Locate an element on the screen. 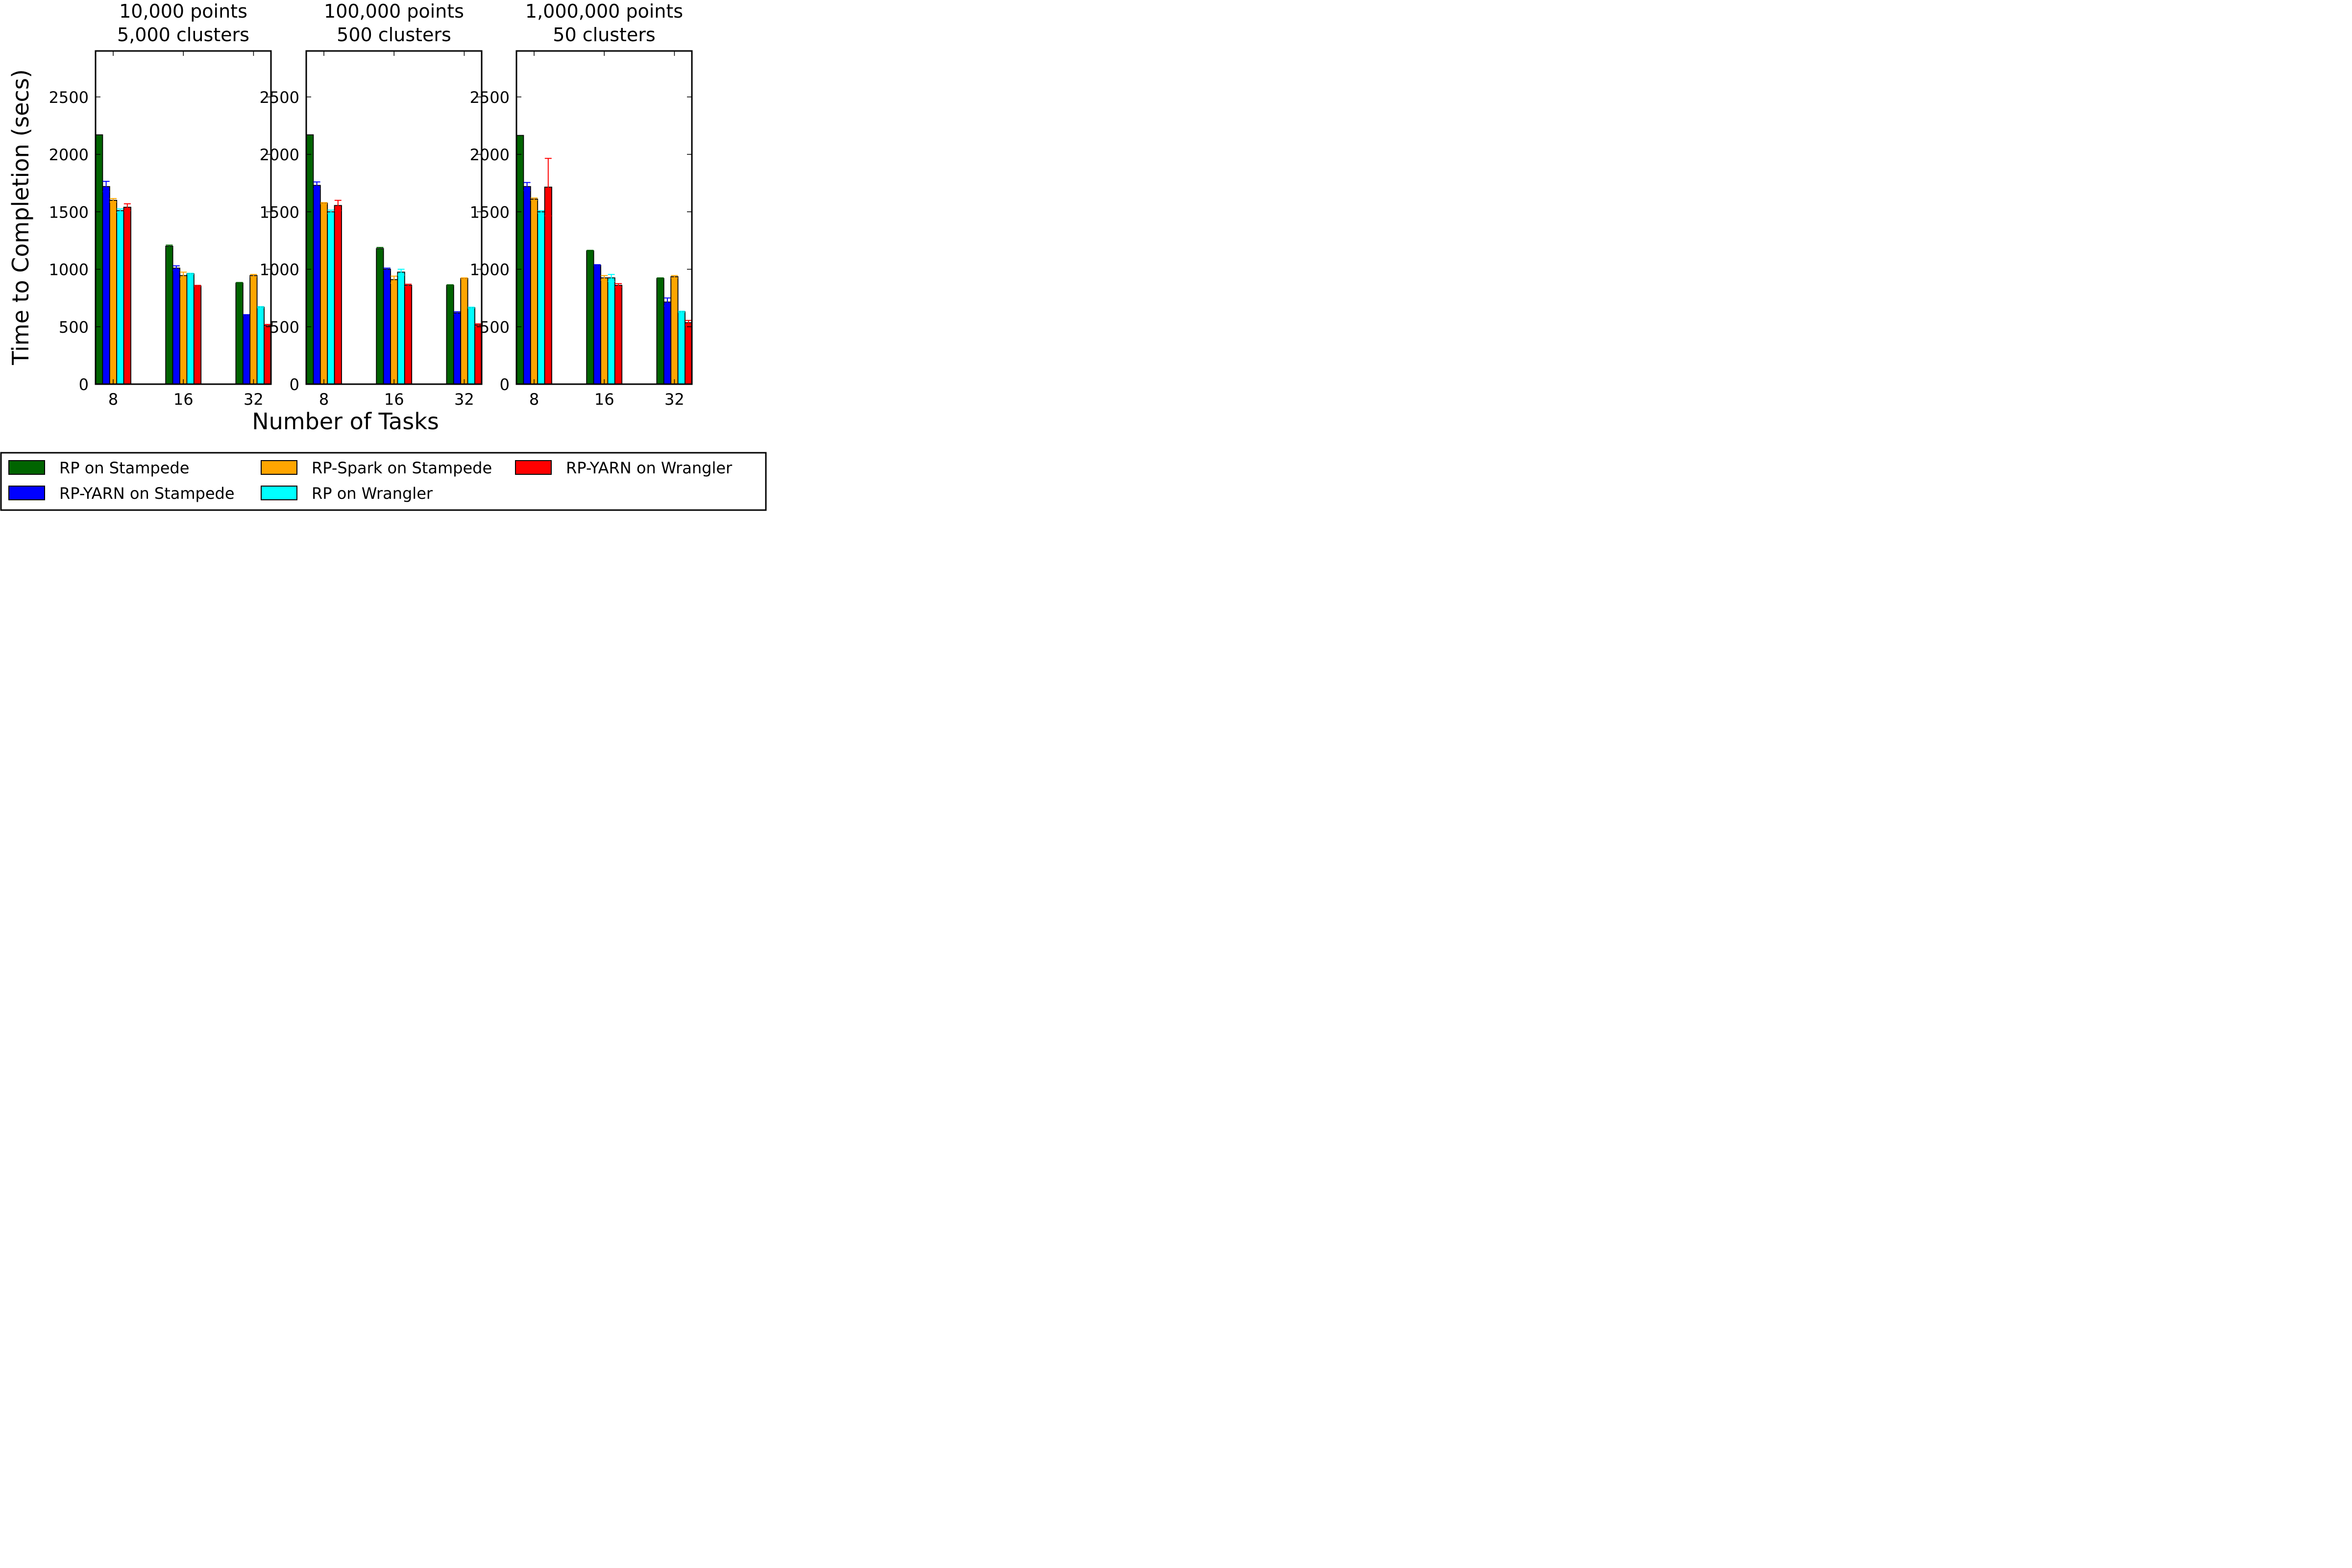  panel-title-line: 10,000 points is located at coordinates (183, 11).